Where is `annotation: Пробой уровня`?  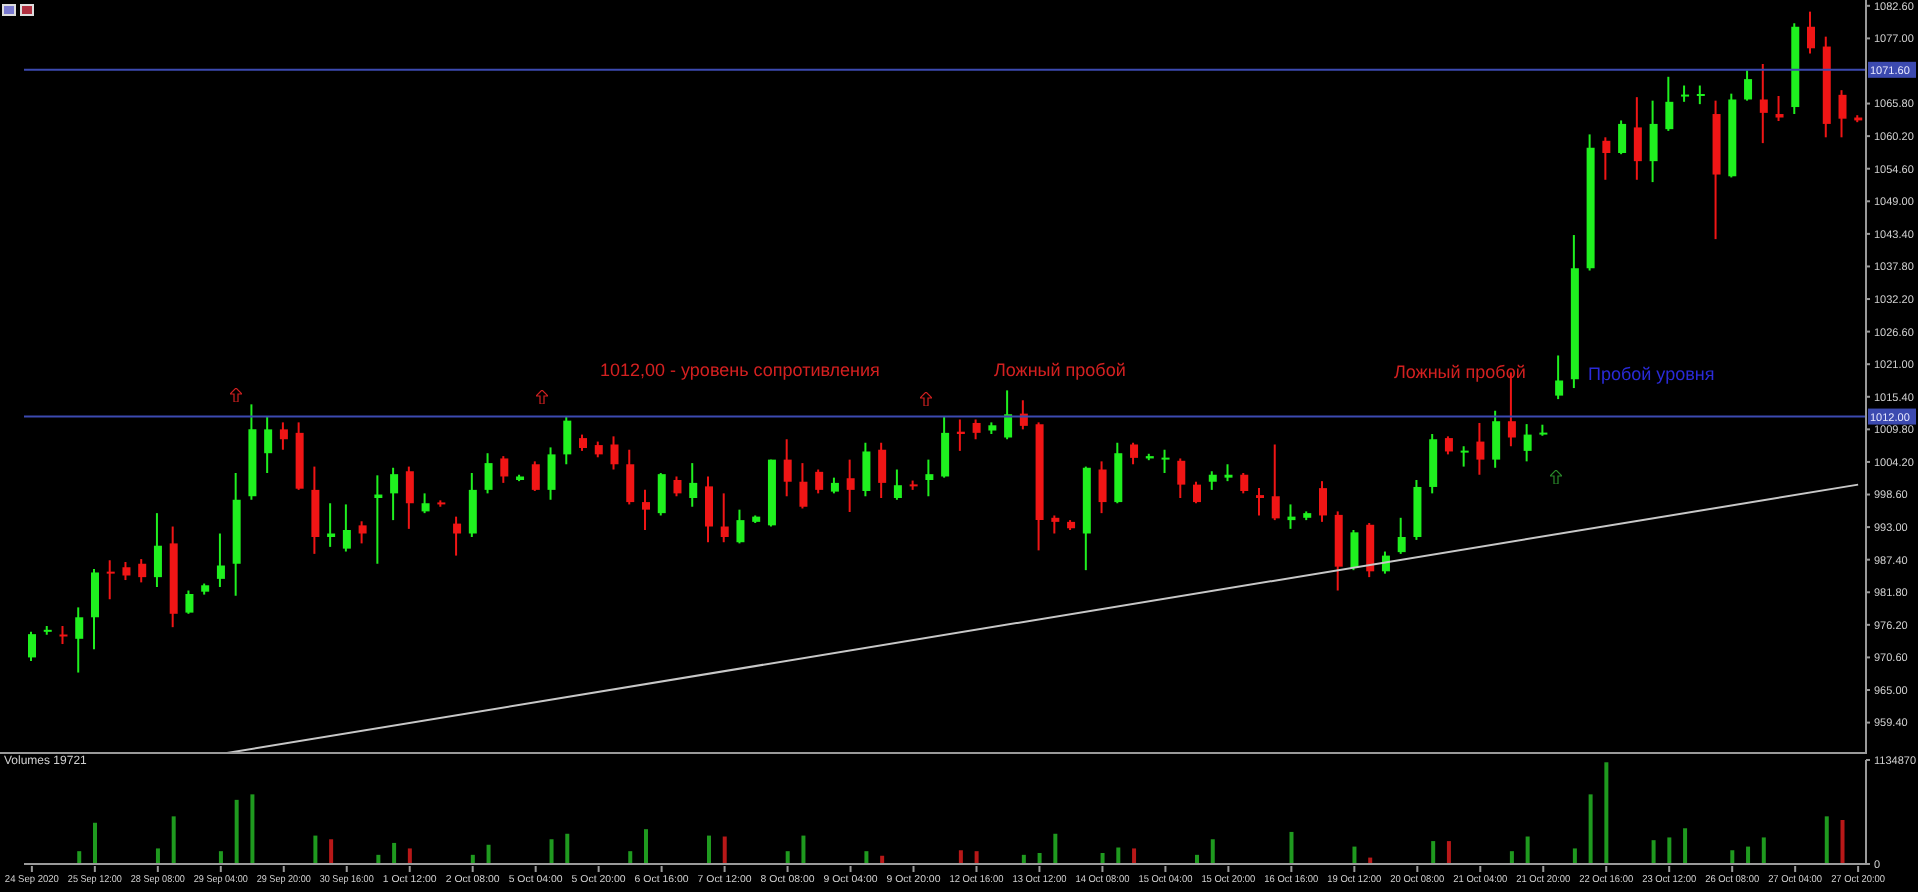 annotation: Пробой уровня is located at coordinates (1651, 374).